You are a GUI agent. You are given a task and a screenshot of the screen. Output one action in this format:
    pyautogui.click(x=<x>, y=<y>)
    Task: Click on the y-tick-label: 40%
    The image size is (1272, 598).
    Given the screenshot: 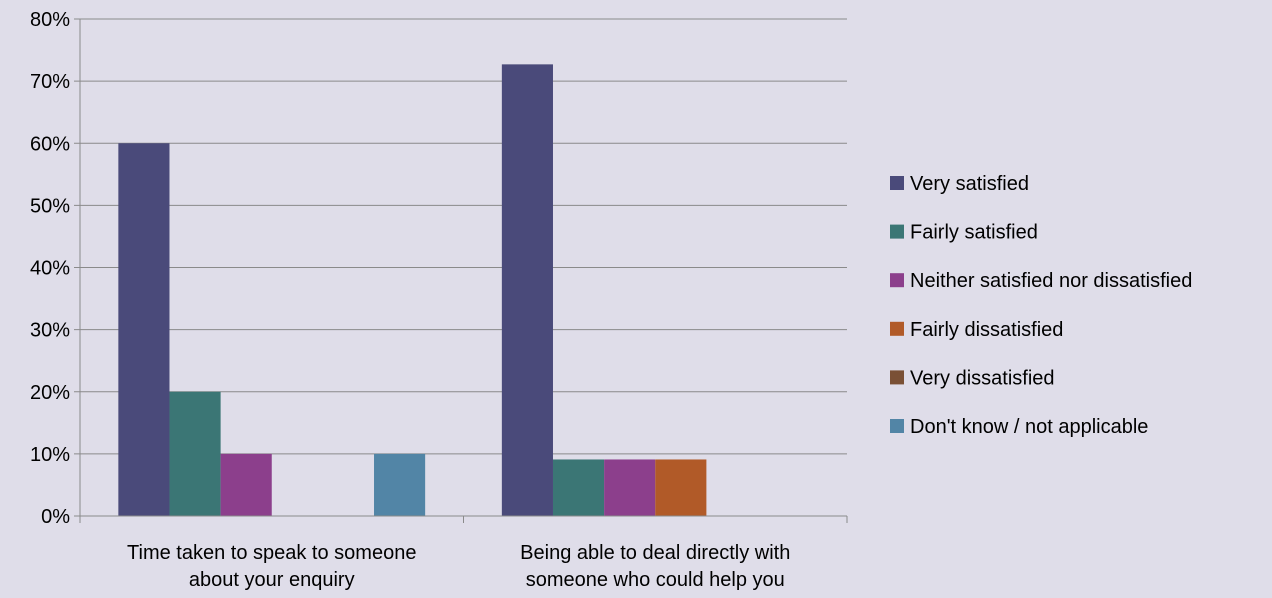 What is the action you would take?
    pyautogui.click(x=50, y=269)
    